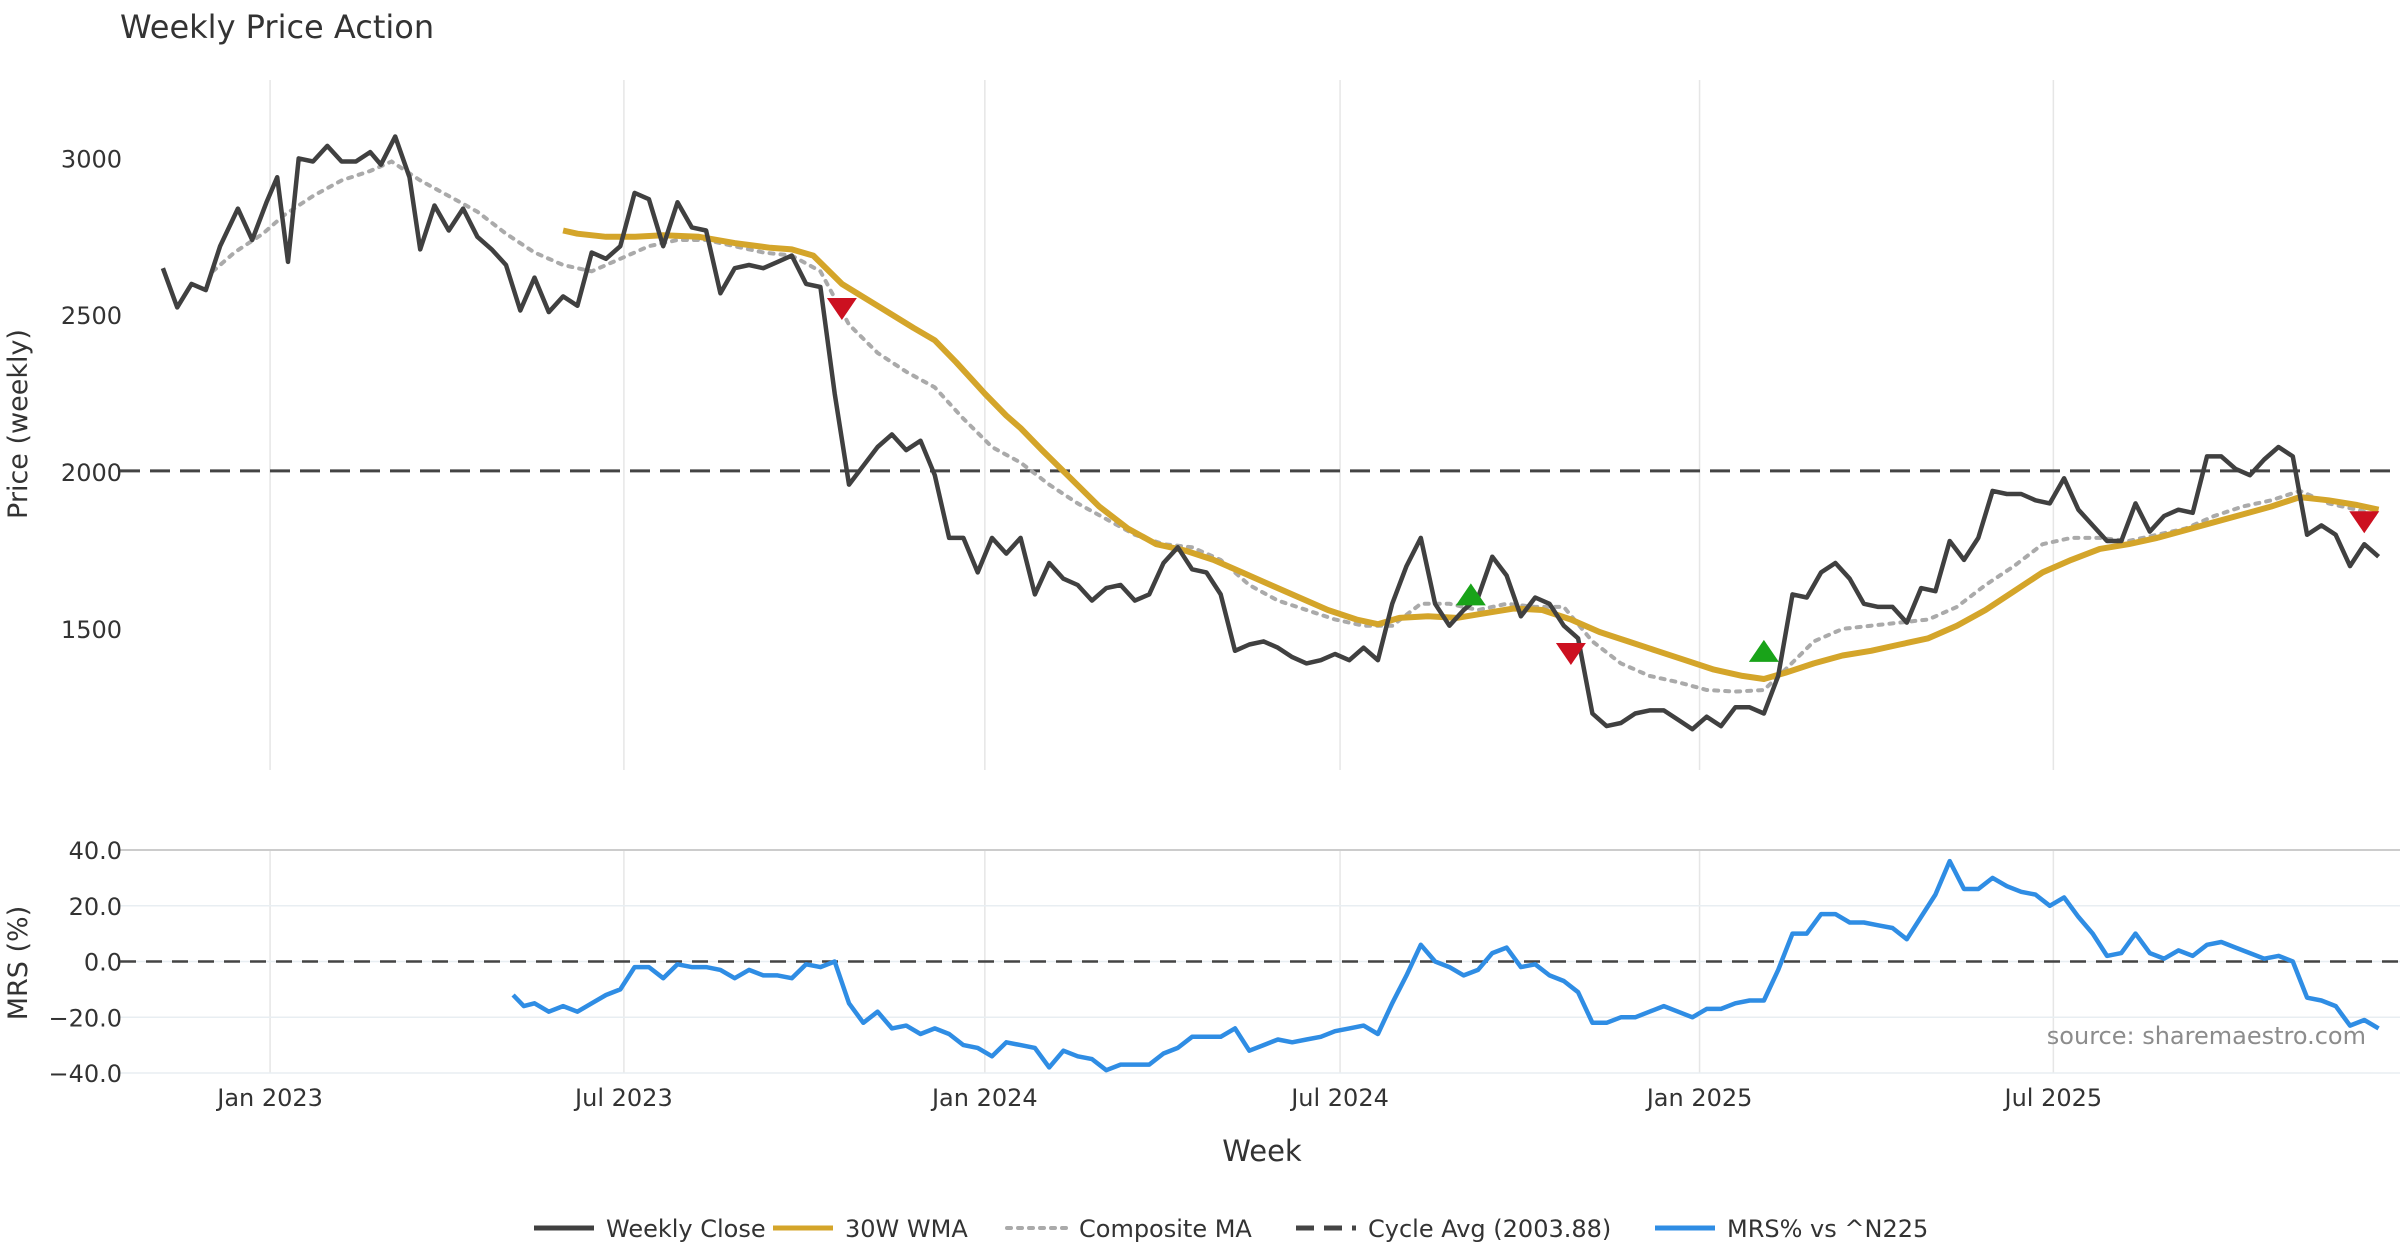 The width and height of the screenshot is (2400, 1260). What do you see at coordinates (2053, 1098) in the screenshot?
I see `x-tick-label: Jul 2025` at bounding box center [2053, 1098].